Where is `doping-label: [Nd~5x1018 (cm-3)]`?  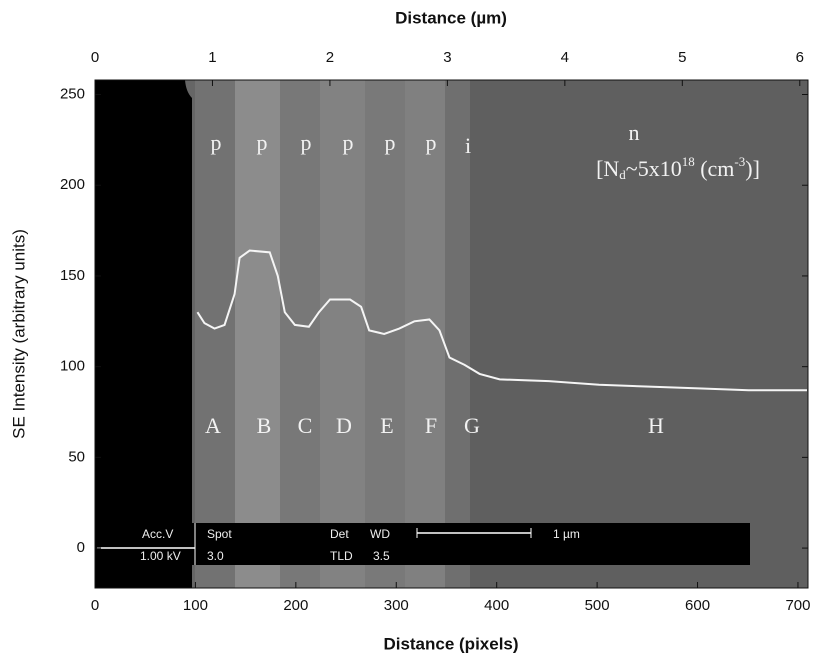
doping-label: [Nd~5x1018 (cm-3)] is located at coordinates (678, 168).